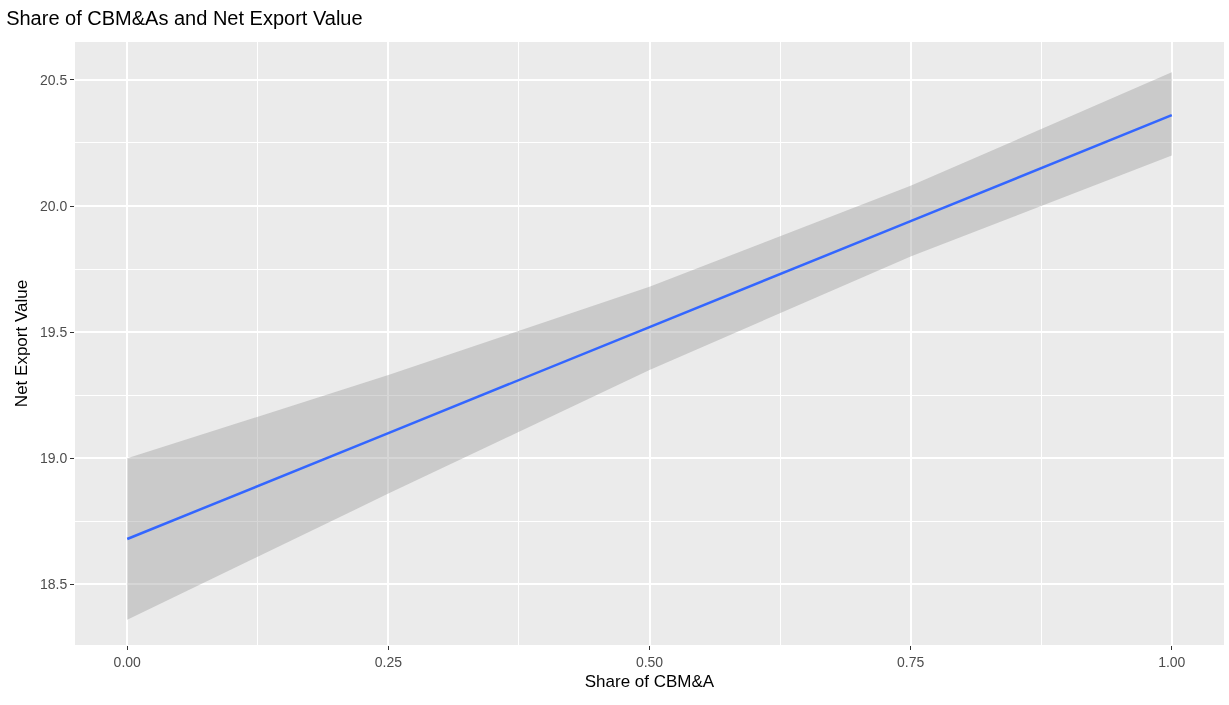 The width and height of the screenshot is (1229, 705). I want to click on y-tick-label: 20.5, so click(53, 79).